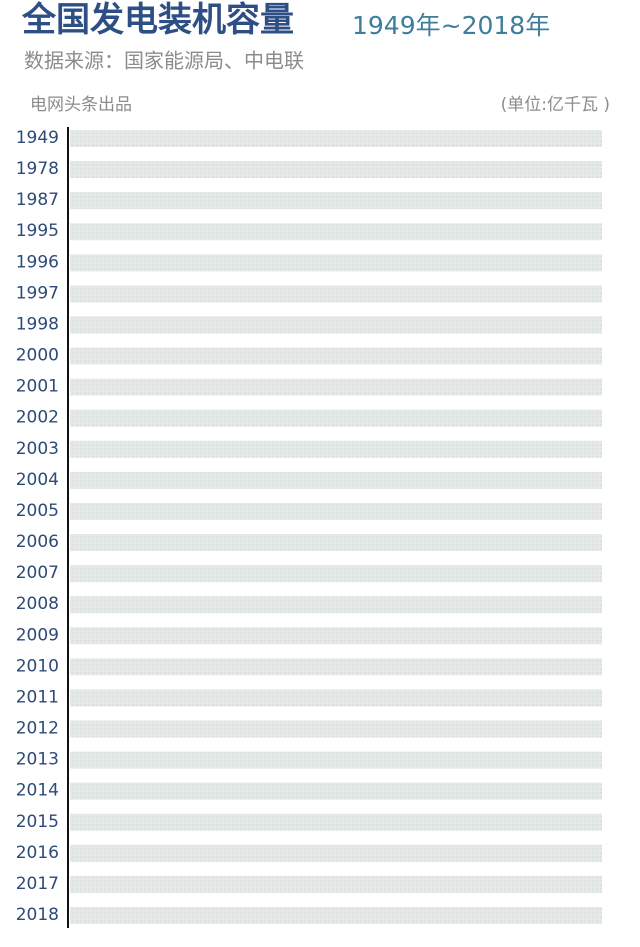 The width and height of the screenshot is (640, 947). What do you see at coordinates (37, 884) in the screenshot?
I see `y-tick-label: 2017` at bounding box center [37, 884].